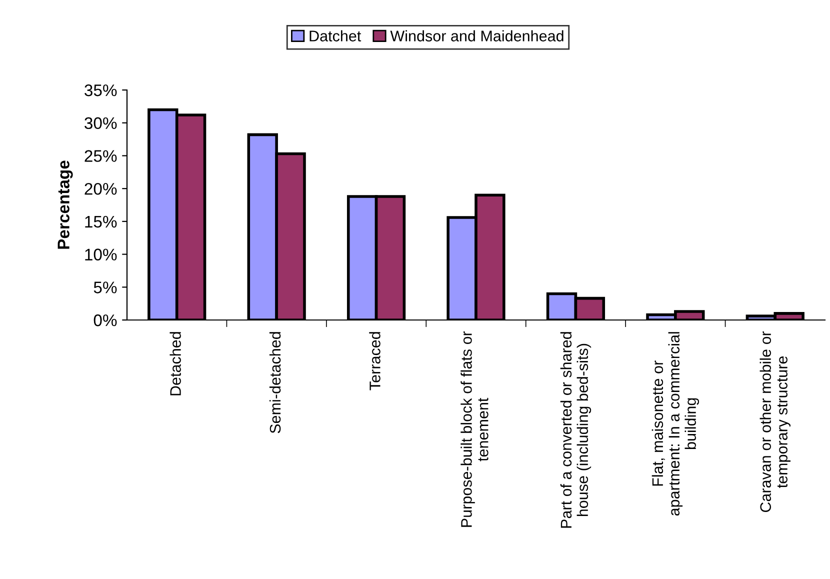 Image resolution: width=830 pixels, height=579 pixels. What do you see at coordinates (175, 364) in the screenshot?
I see `x-tick-label: Detached` at bounding box center [175, 364].